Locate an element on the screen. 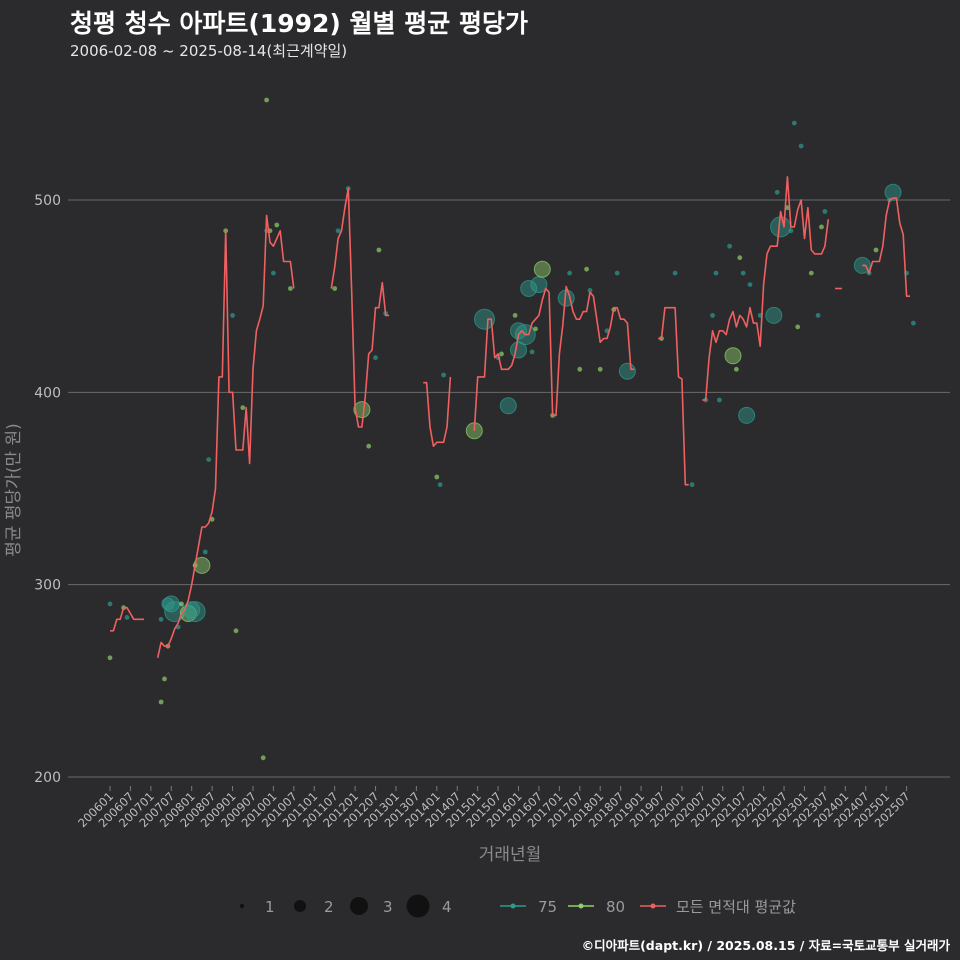 The width and height of the screenshot is (960, 960). y-axis-title: 평균 평당가(만 원) is located at coordinates (14, 490).